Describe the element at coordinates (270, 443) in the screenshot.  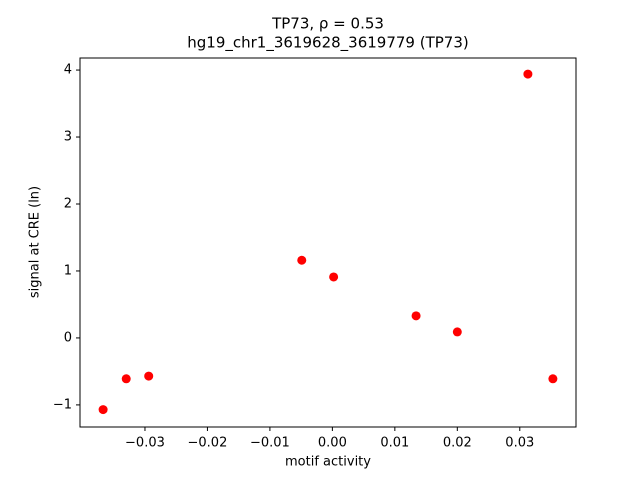
I see `x-tick-label: −0.01` at that location.